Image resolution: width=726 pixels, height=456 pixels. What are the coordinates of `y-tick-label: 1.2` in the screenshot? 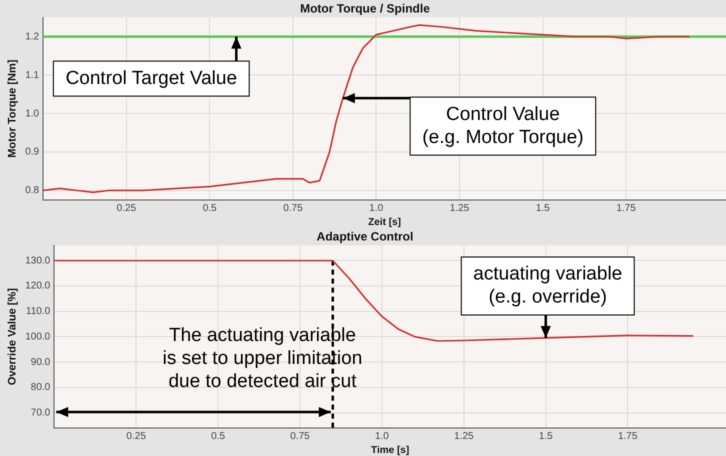 It's located at (32, 36).